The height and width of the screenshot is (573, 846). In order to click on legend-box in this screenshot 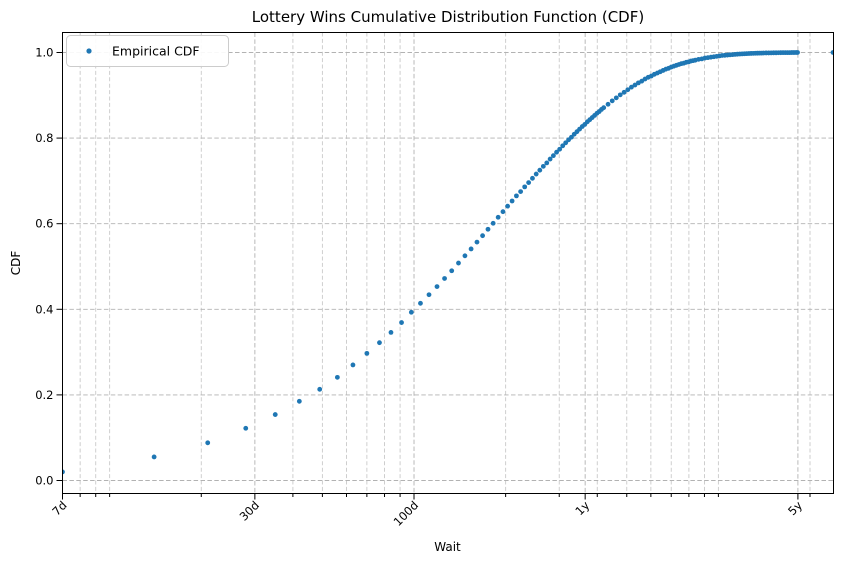, I will do `click(147, 51)`.